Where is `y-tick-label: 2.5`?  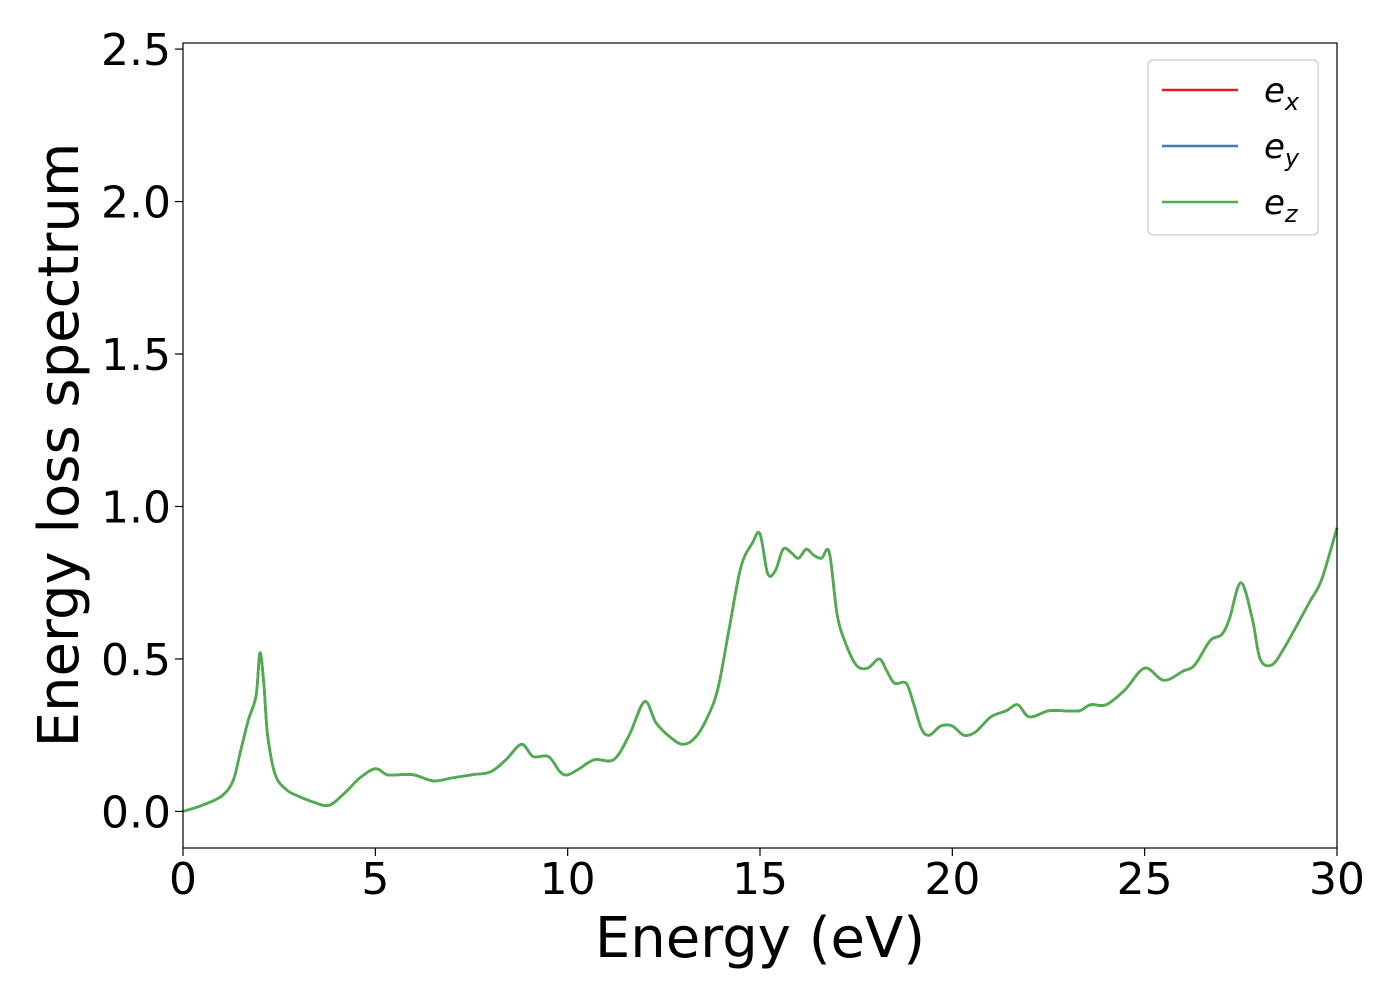 y-tick-label: 2.5 is located at coordinates (136, 50).